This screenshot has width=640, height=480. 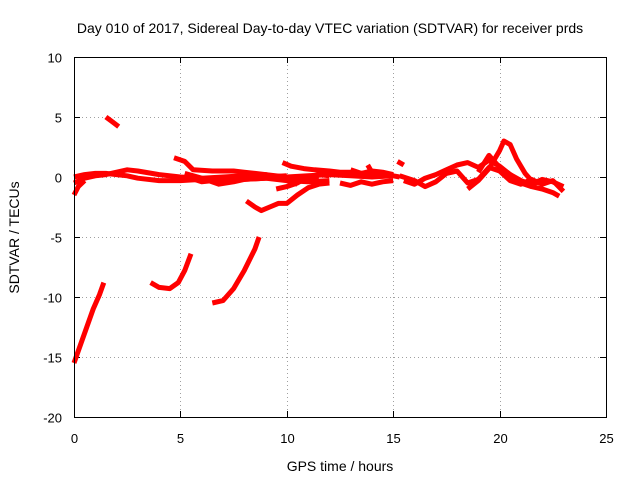 I want to click on x-tick-label: 0, so click(x=74, y=438).